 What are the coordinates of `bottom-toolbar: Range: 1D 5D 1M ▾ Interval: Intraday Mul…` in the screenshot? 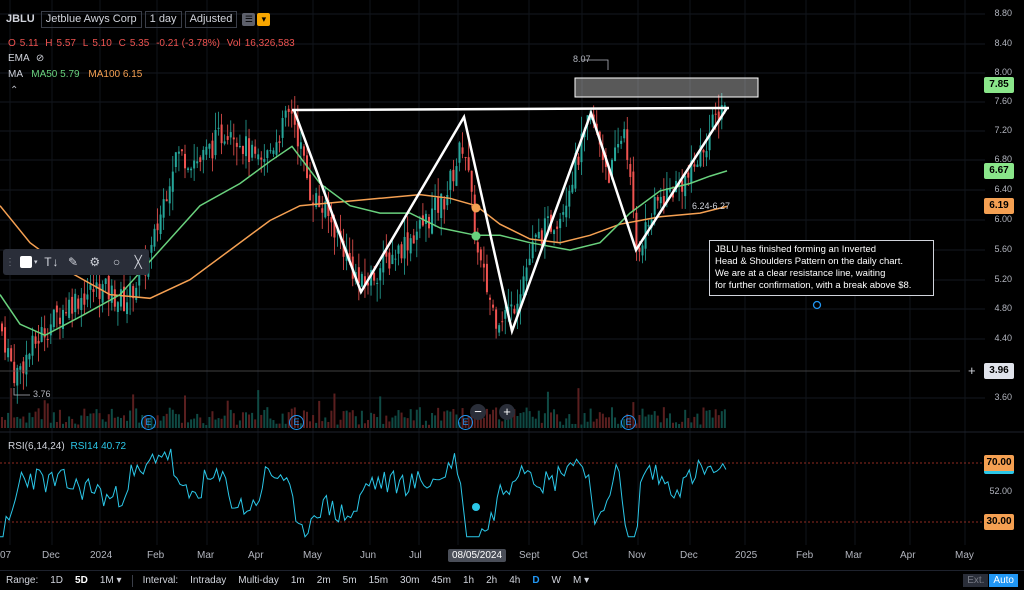 It's located at (512, 580).